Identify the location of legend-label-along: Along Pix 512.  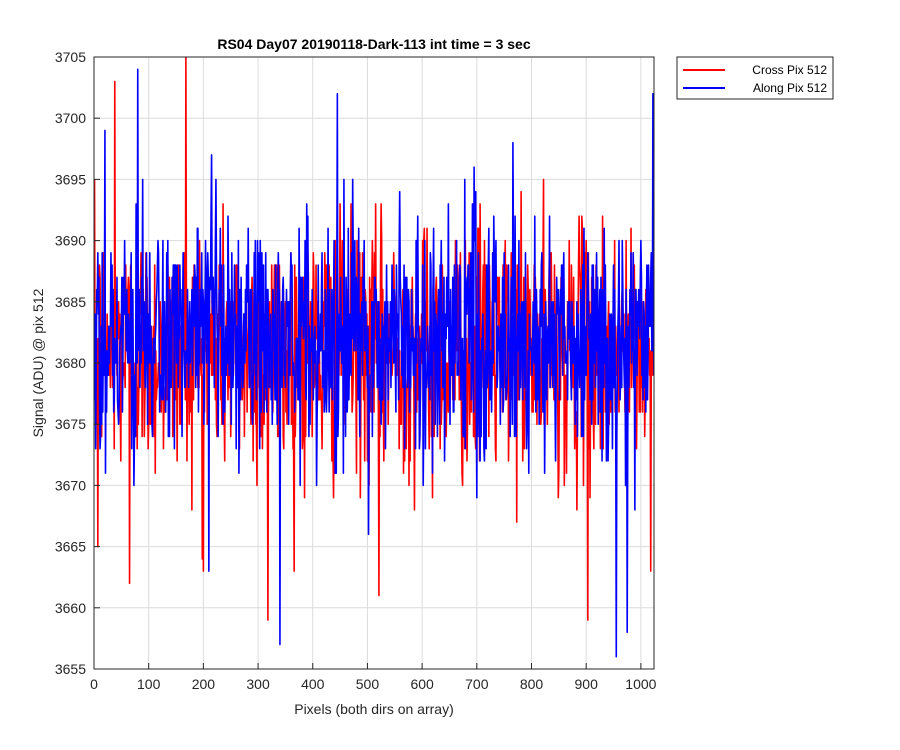
(790, 88).